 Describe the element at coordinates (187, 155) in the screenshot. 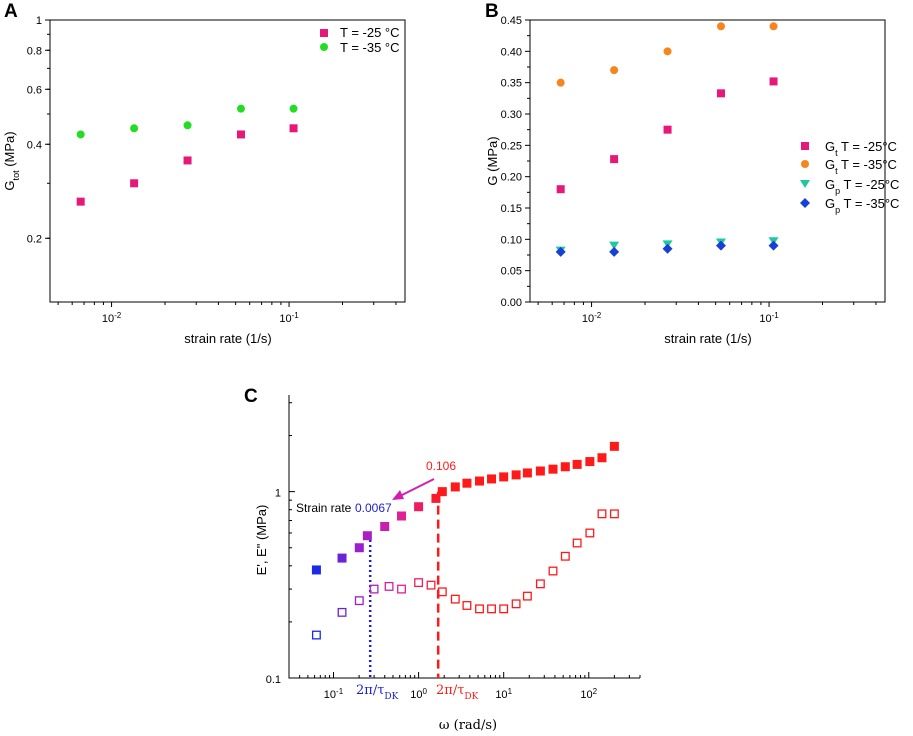

I see `panel-a-marks` at that location.